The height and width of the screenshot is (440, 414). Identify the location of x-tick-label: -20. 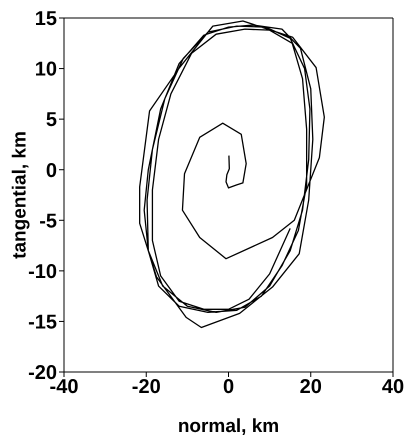
(146, 387).